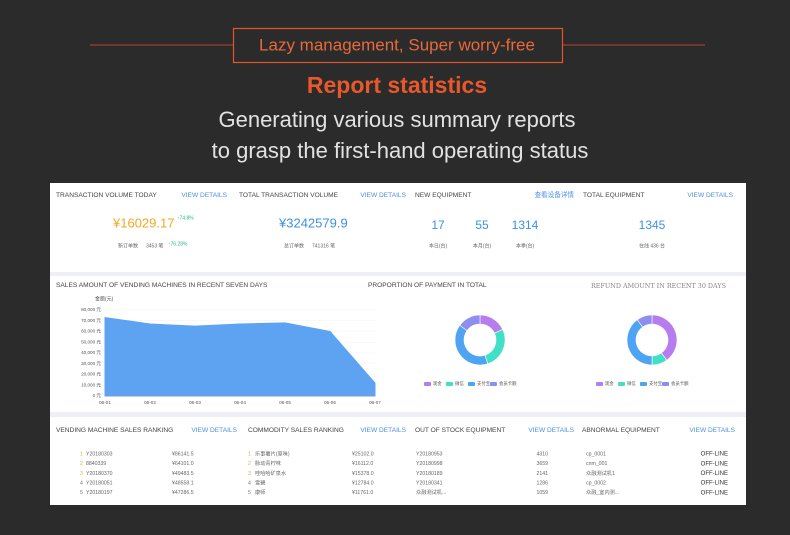 This screenshot has height=535, width=790. I want to click on y-tick-label: 30,000 元, so click(91, 364).